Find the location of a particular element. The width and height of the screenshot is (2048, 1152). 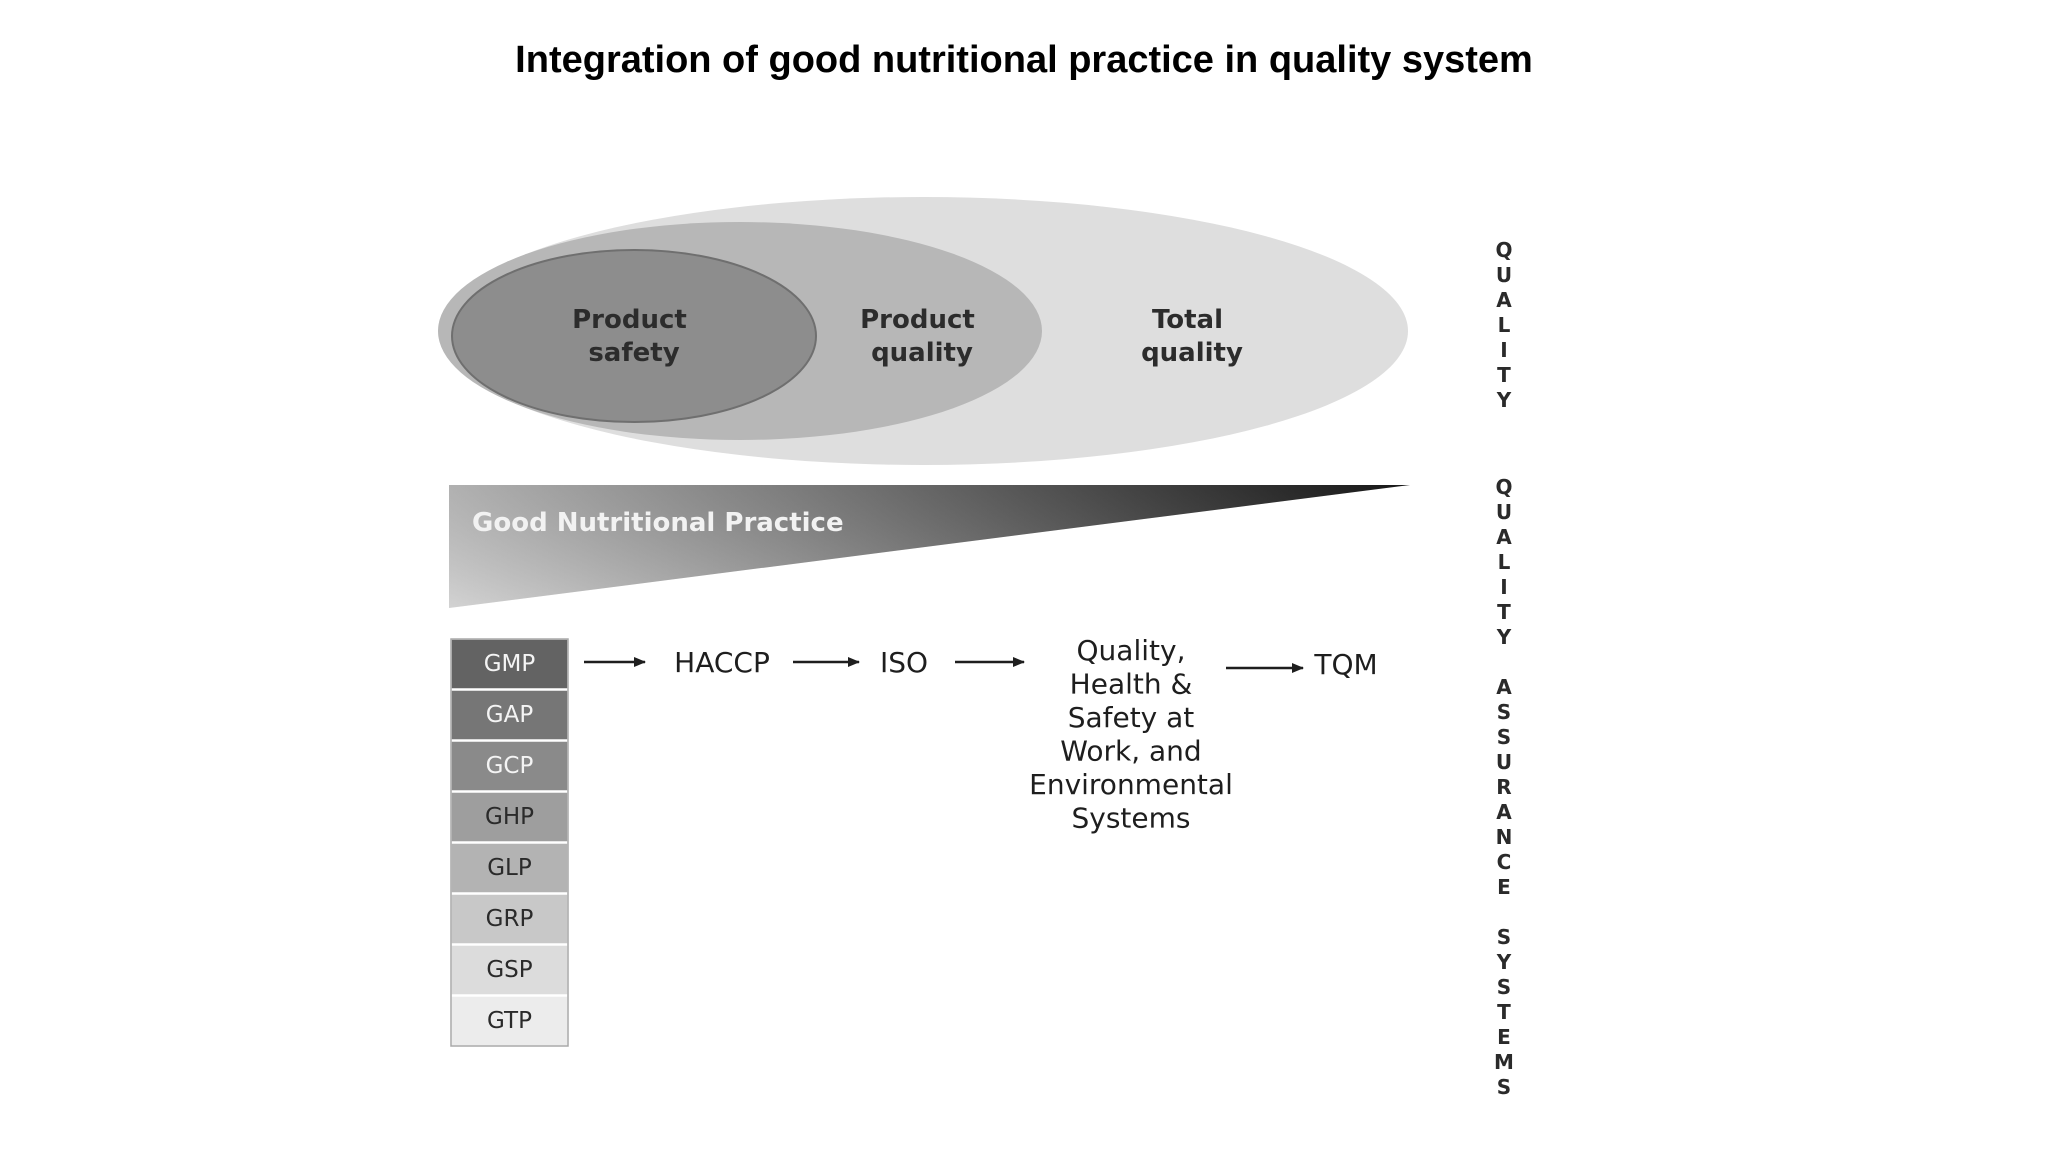

practices-stack-border is located at coordinates (509, 842).